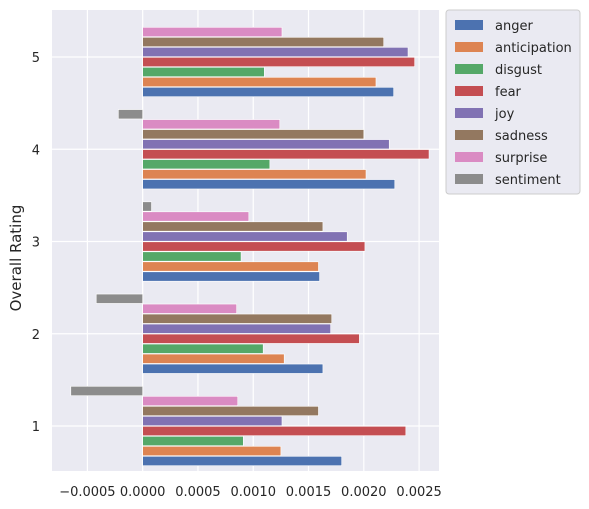  Describe the element at coordinates (364, 492) in the screenshot. I see `x-tick-label: 0.0020` at that location.